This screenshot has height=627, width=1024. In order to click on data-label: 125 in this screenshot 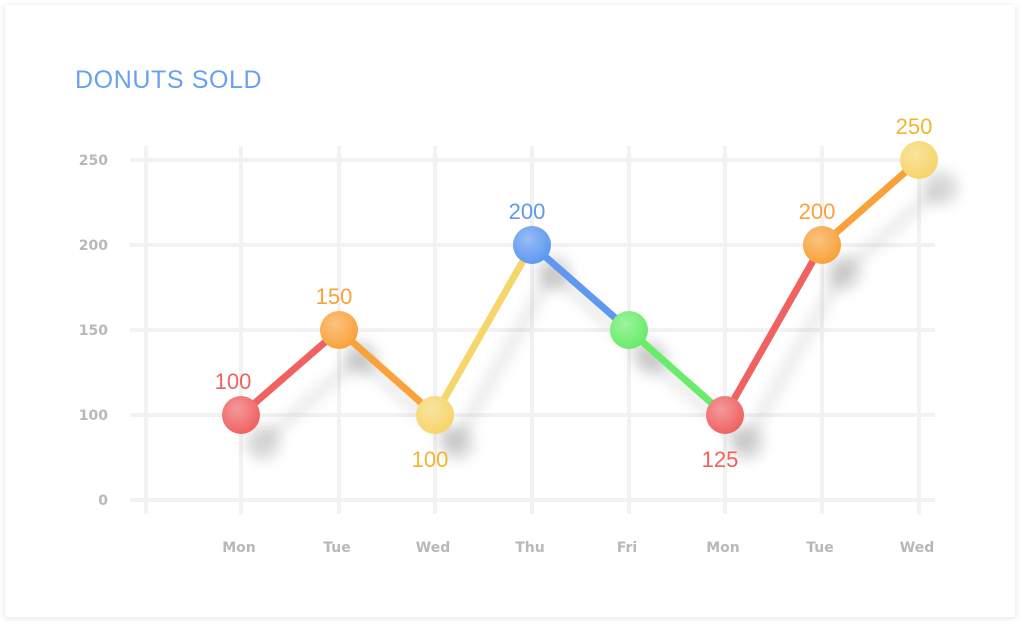, I will do `click(720, 459)`.